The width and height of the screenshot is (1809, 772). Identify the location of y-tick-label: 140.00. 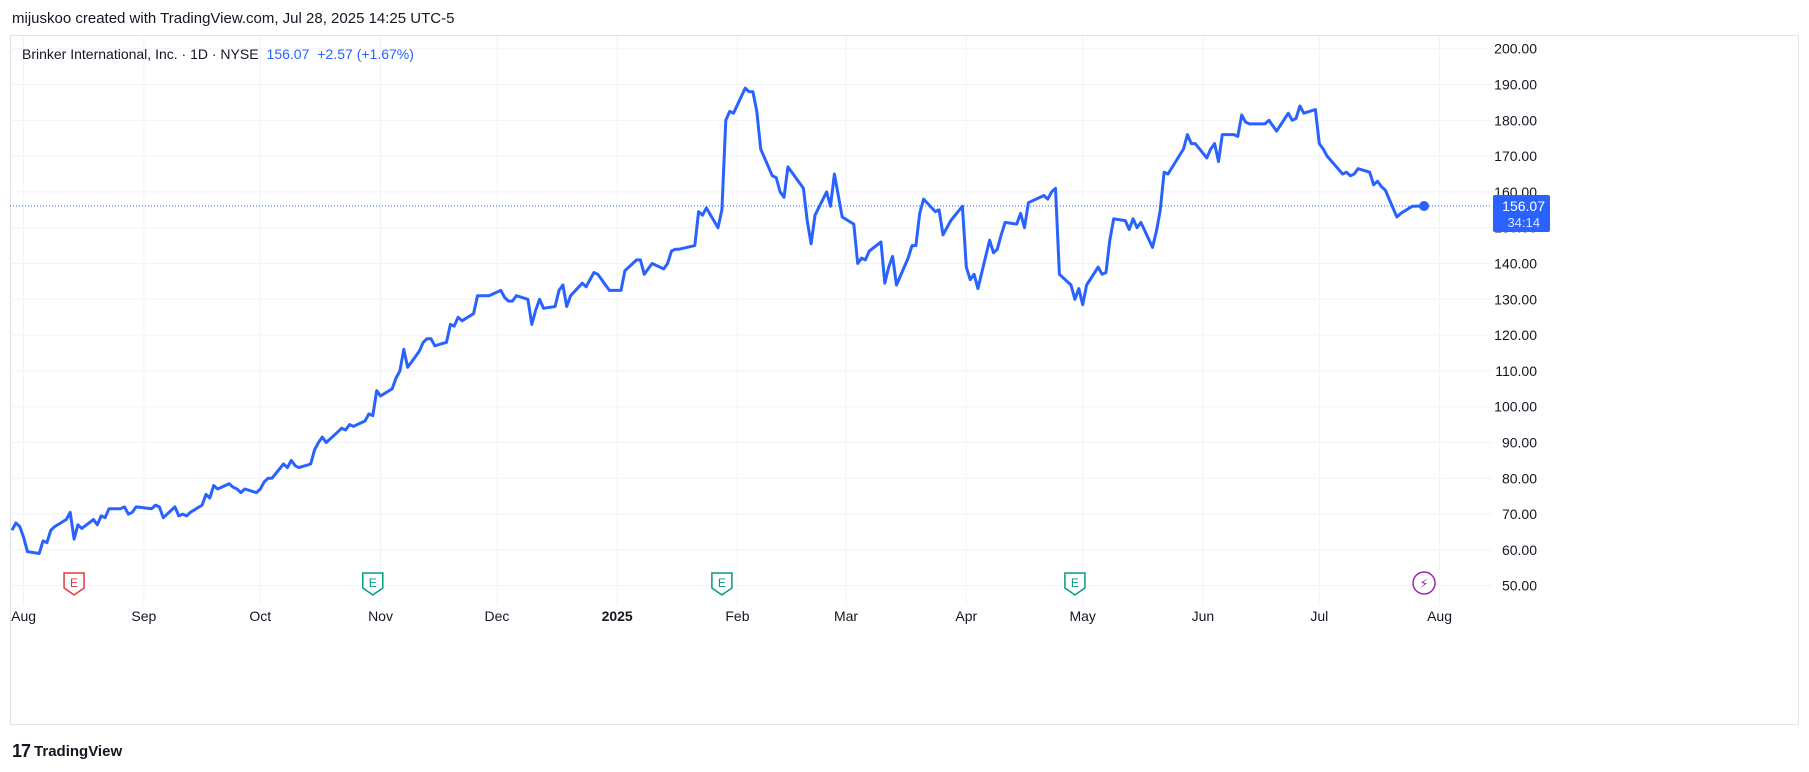
(1515, 264).